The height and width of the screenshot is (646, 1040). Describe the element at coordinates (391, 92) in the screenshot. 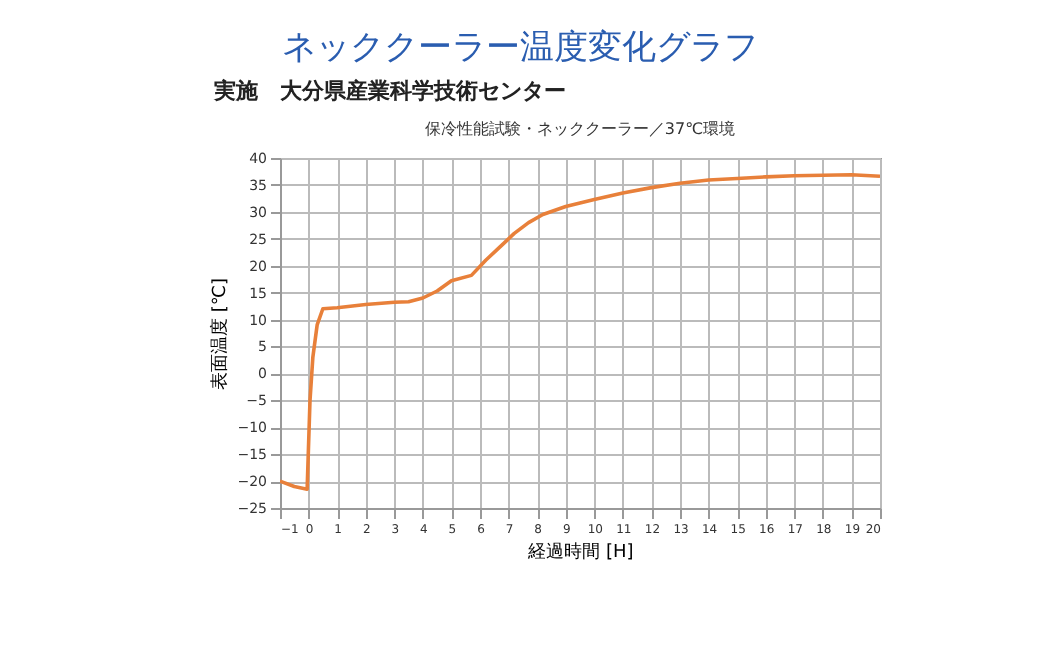

I see `chart-subtitle: 実施 大分県産業科学技術センター` at that location.